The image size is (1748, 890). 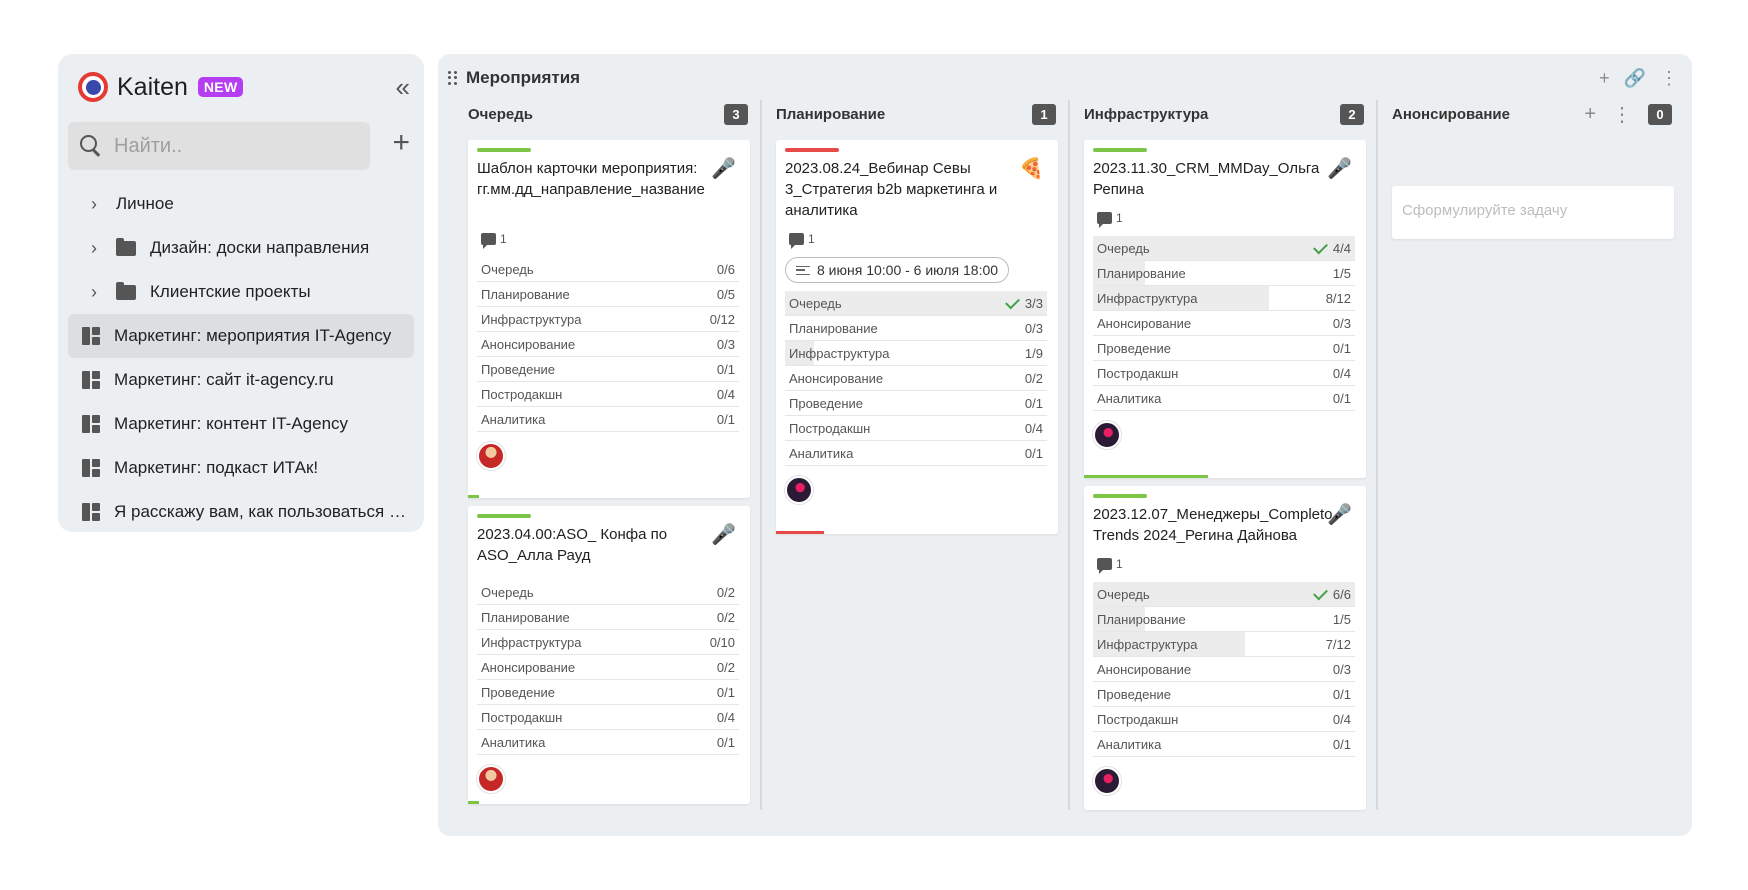 What do you see at coordinates (1341, 273) in the screenshot?
I see `checklist-count: 1/5` at bounding box center [1341, 273].